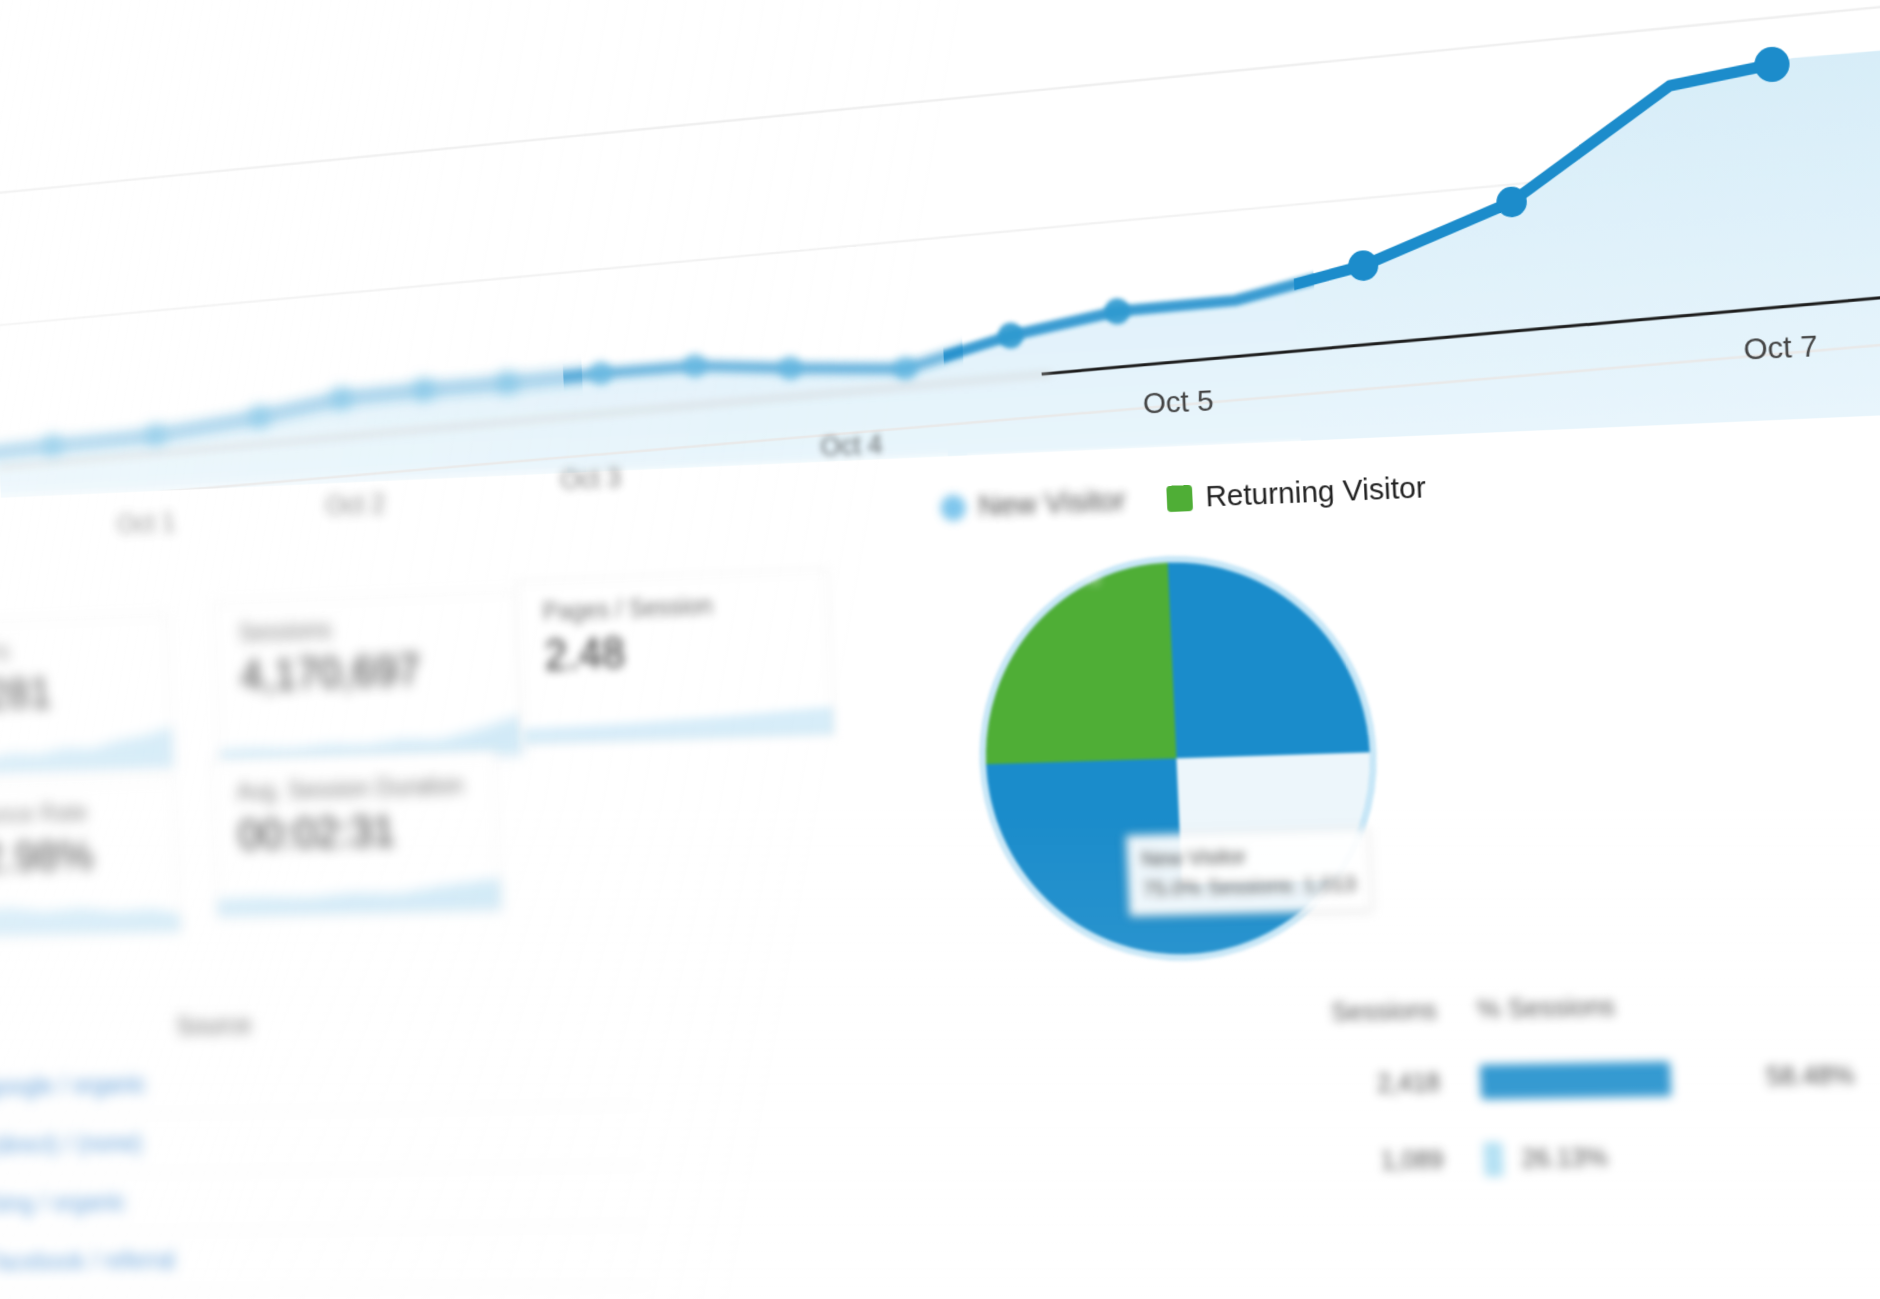  Describe the element at coordinates (325, 1259) in the screenshot. I see `table-row: facebook / referral` at that location.